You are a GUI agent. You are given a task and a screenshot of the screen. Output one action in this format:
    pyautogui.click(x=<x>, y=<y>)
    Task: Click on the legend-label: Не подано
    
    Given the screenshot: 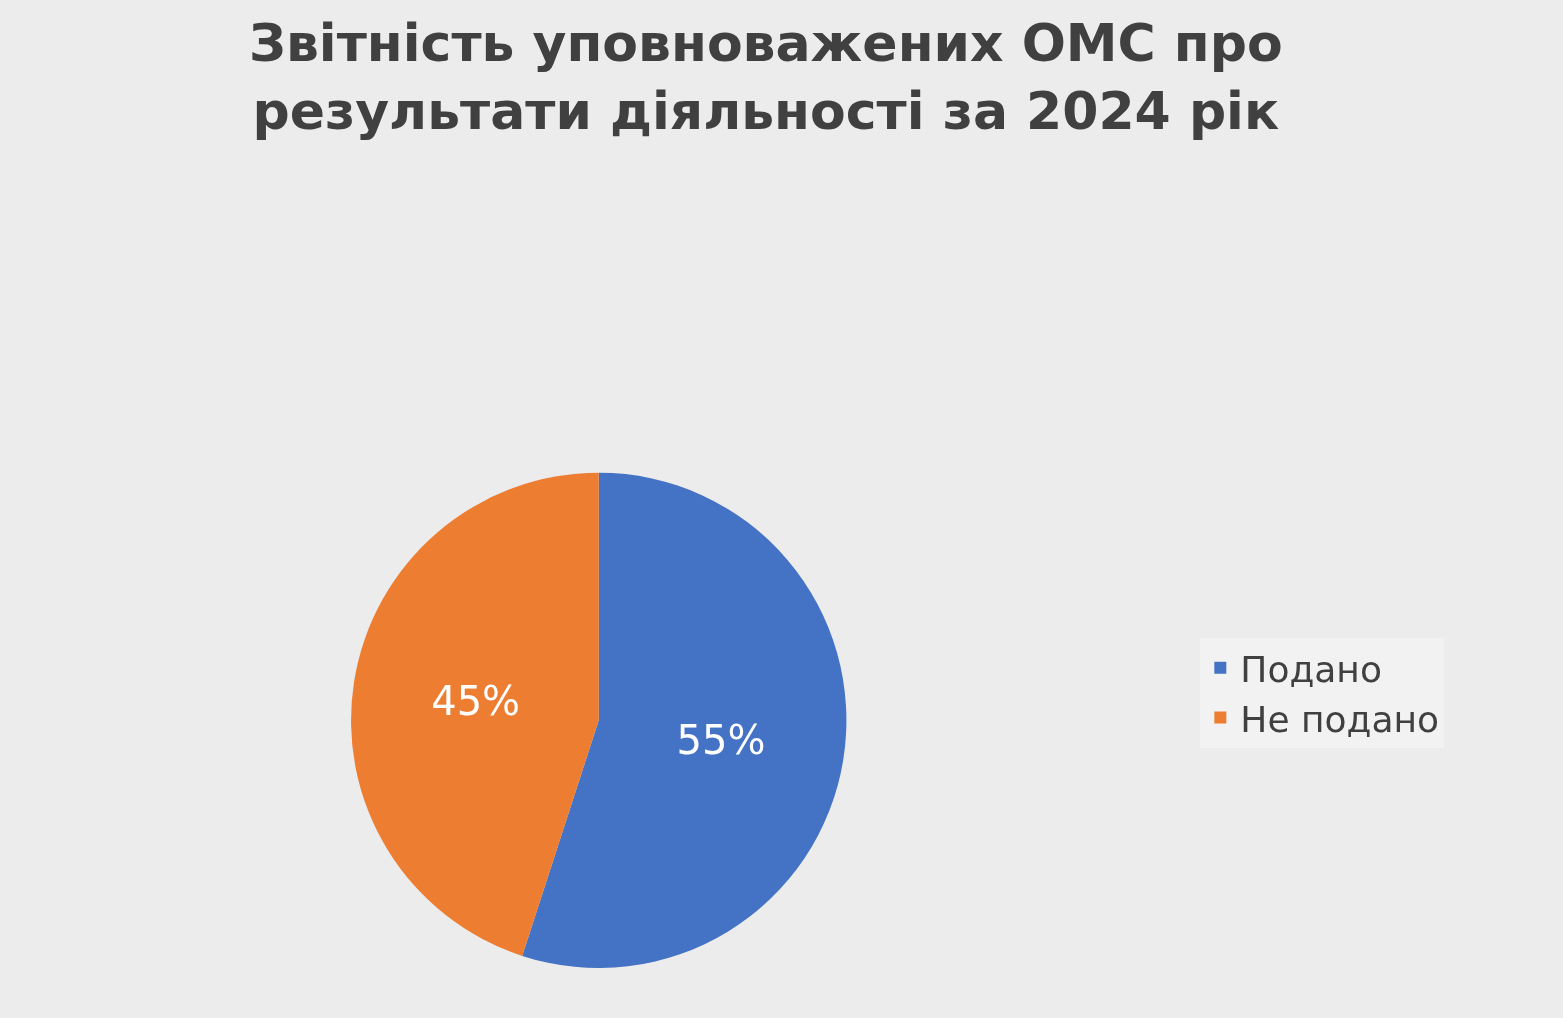 What is the action you would take?
    pyautogui.click(x=1340, y=719)
    